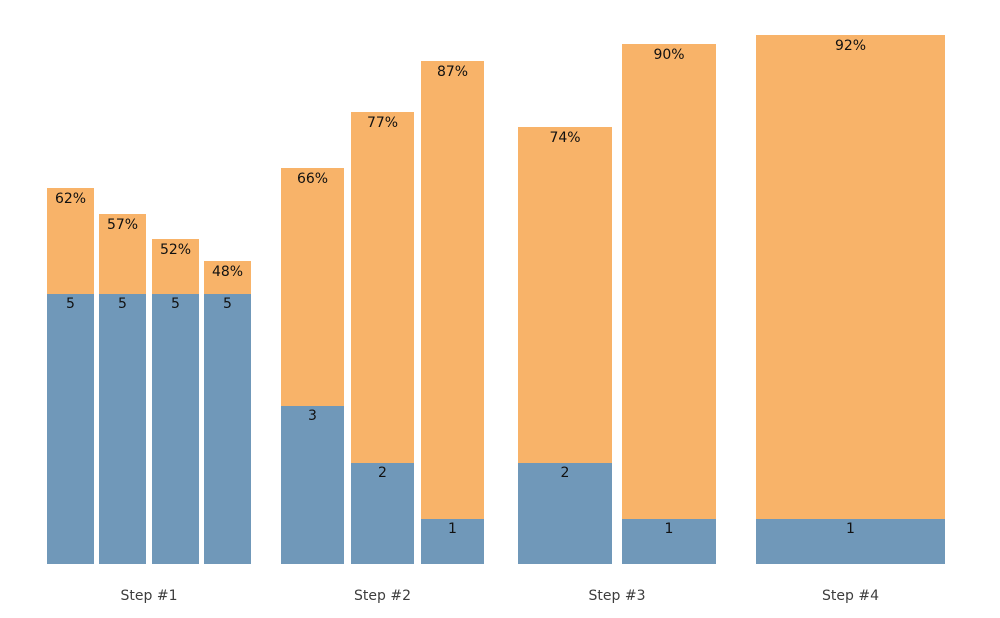 This screenshot has height=618, width=1000. What do you see at coordinates (149, 596) in the screenshot?
I see `category-label: Step #1` at bounding box center [149, 596].